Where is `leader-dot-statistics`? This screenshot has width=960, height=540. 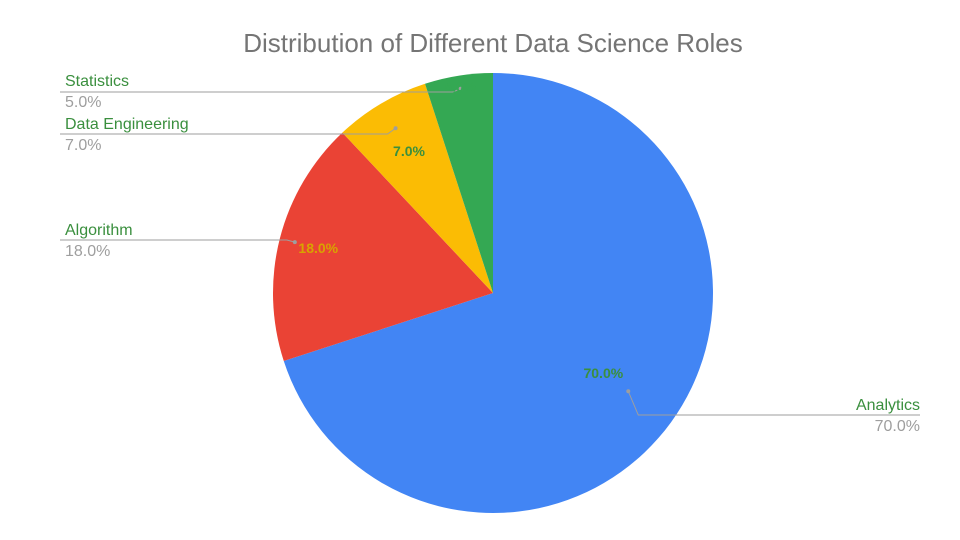
leader-dot-statistics is located at coordinates (460, 88).